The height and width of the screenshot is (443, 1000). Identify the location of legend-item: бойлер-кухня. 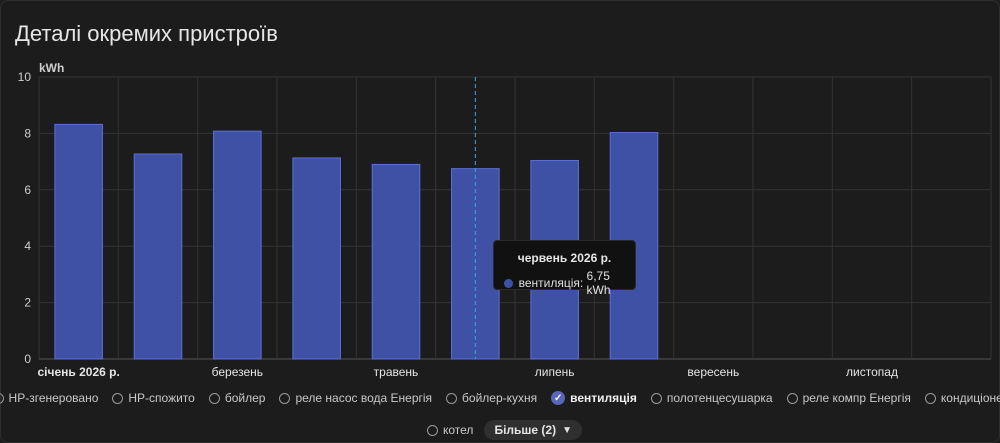
(491, 398).